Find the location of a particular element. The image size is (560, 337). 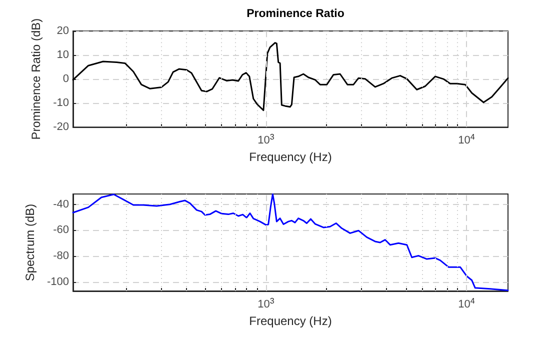

y-axis-title: Spectrum (dB) is located at coordinates (30, 243).